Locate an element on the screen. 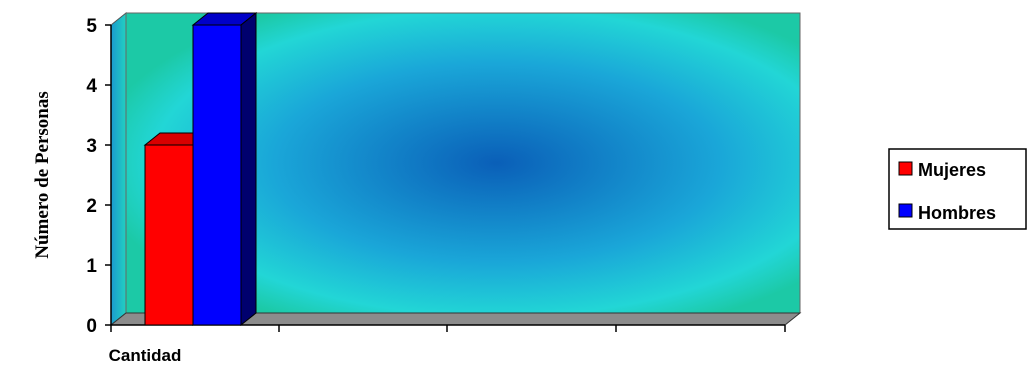 This screenshot has width=1030, height=369. y-axis-label: Número de Personas is located at coordinates (42, 174).